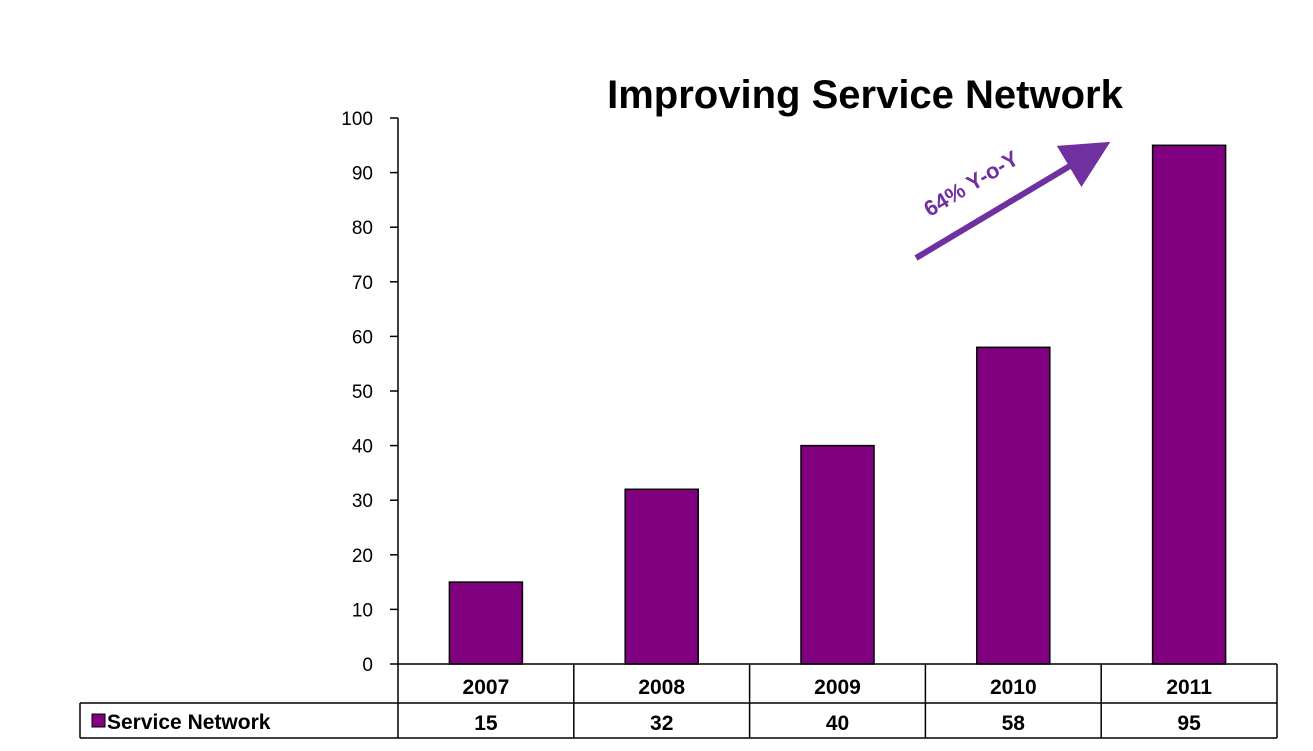  What do you see at coordinates (362, 501) in the screenshot?
I see `y-tick-label: 30` at bounding box center [362, 501].